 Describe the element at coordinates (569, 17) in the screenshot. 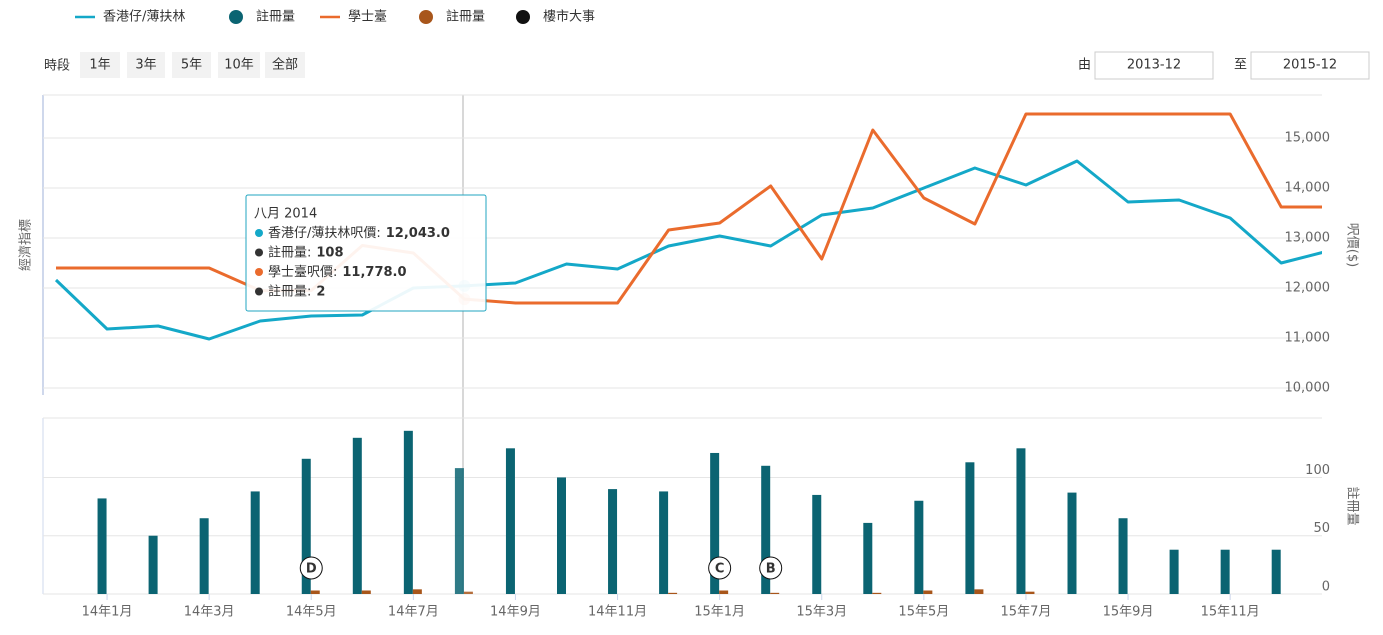

I see `legend-label: 樓市大事` at that location.